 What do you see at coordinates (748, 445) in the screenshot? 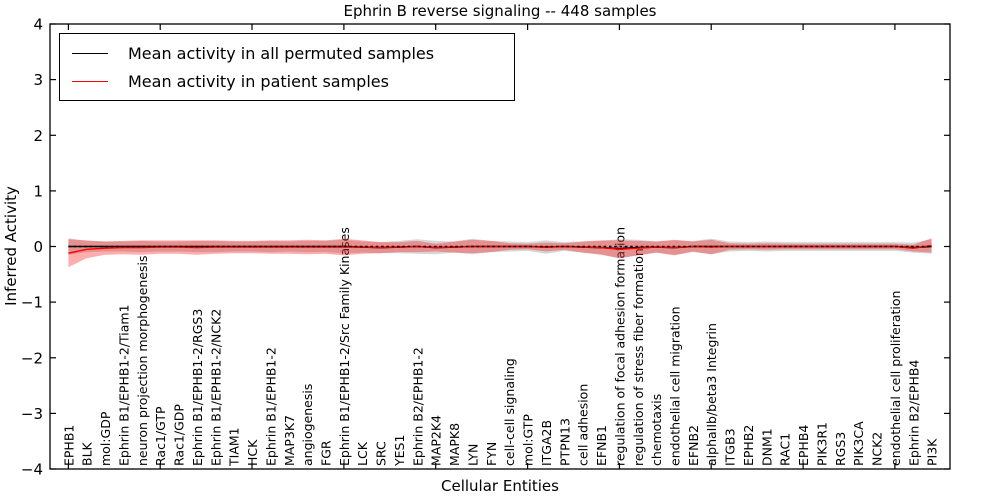
I see `x-category-label: EPHB2` at bounding box center [748, 445].